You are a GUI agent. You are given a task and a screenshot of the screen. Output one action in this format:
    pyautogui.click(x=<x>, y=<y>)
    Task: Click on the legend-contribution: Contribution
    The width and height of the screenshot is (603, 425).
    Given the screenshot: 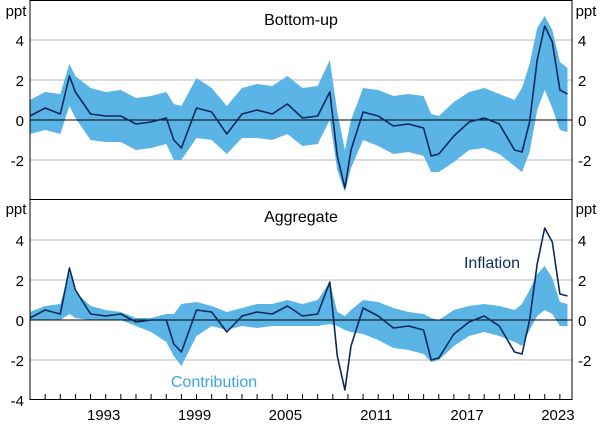 What is the action you would take?
    pyautogui.click(x=214, y=382)
    